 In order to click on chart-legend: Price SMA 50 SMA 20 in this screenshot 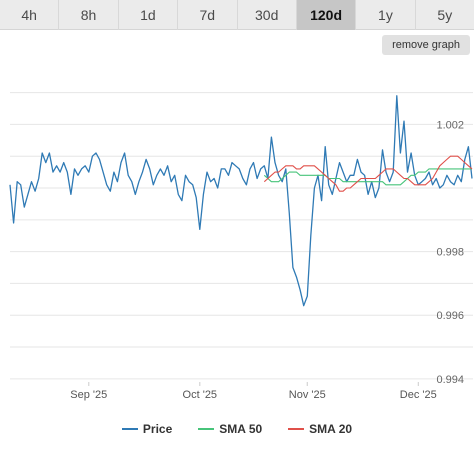, I will do `click(237, 429)`.